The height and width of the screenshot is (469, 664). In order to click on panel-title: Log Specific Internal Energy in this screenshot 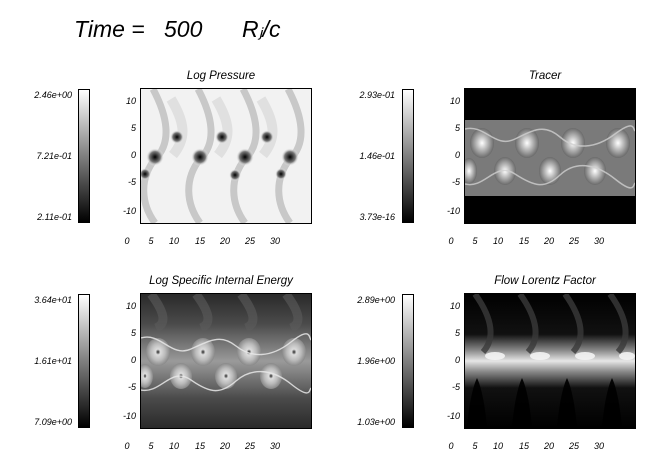, I will do `click(221, 281)`.